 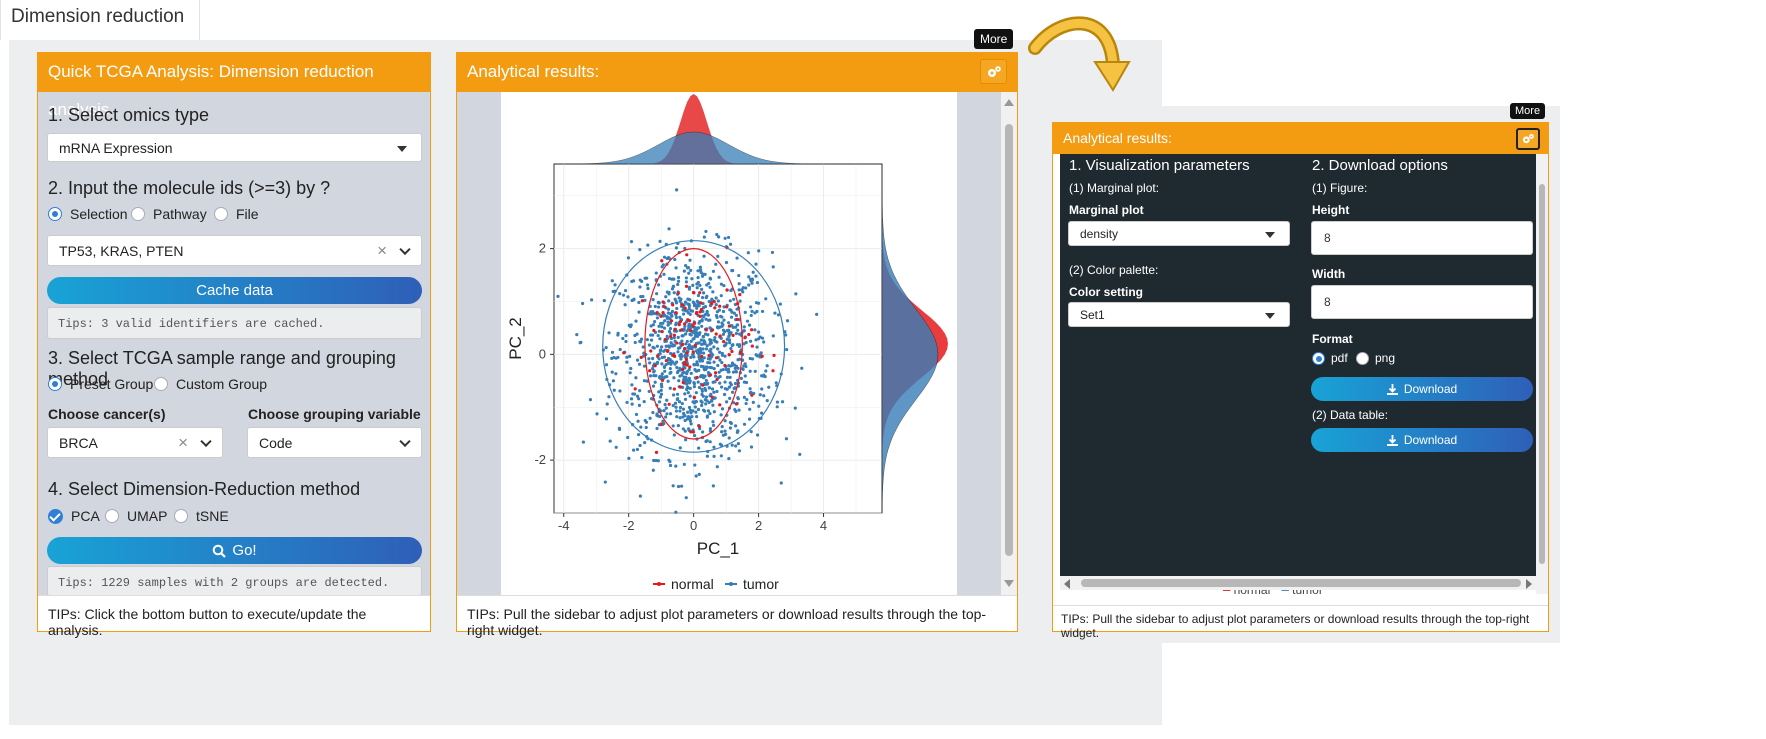 What do you see at coordinates (74, 516) in the screenshot?
I see `method-pca: PCA` at bounding box center [74, 516].